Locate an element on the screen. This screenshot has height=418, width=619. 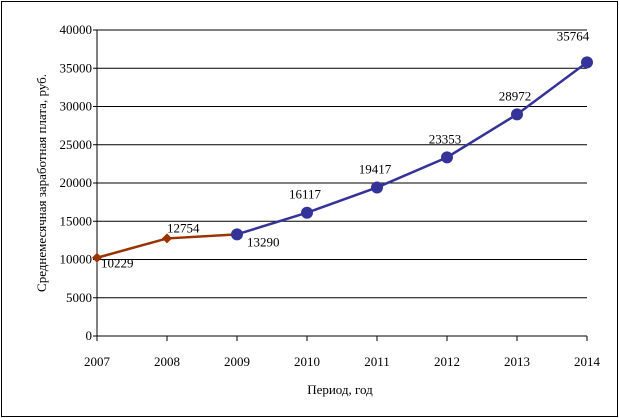
y-axis-label: Среднемесячная заработная плата, руб. is located at coordinates (41, 183).